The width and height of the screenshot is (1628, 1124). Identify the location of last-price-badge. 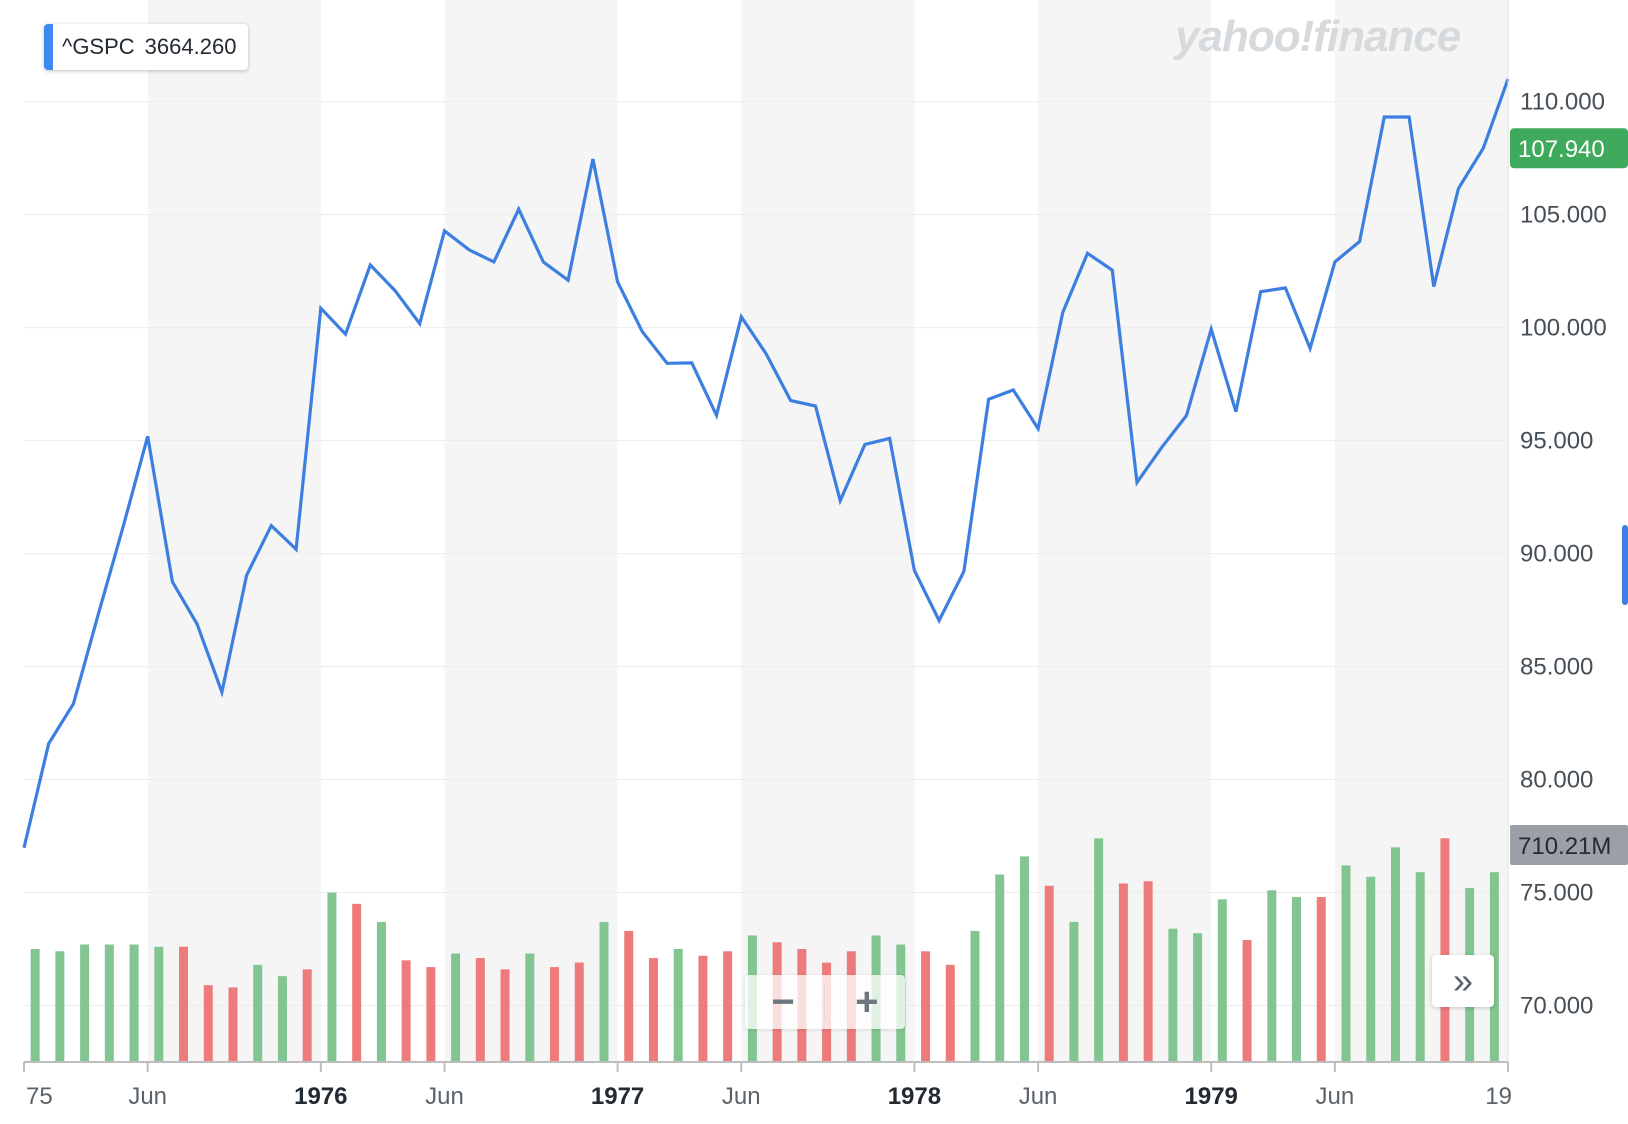
(1569, 148).